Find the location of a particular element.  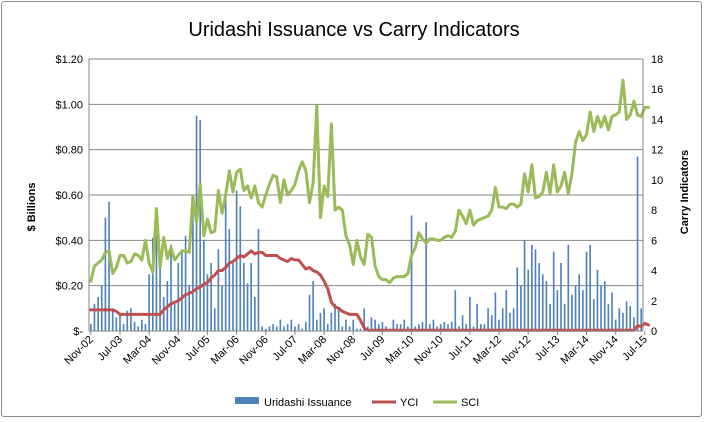

x-tick-label: Nov-06 is located at coordinates (254, 351).